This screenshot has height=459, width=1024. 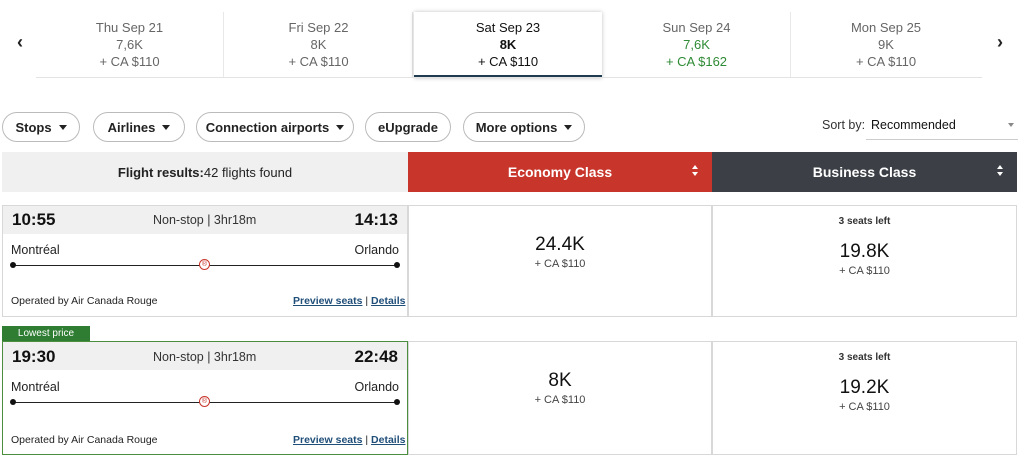 I want to click on eupgrade-filter-label: eUpgrade, so click(x=408, y=127).